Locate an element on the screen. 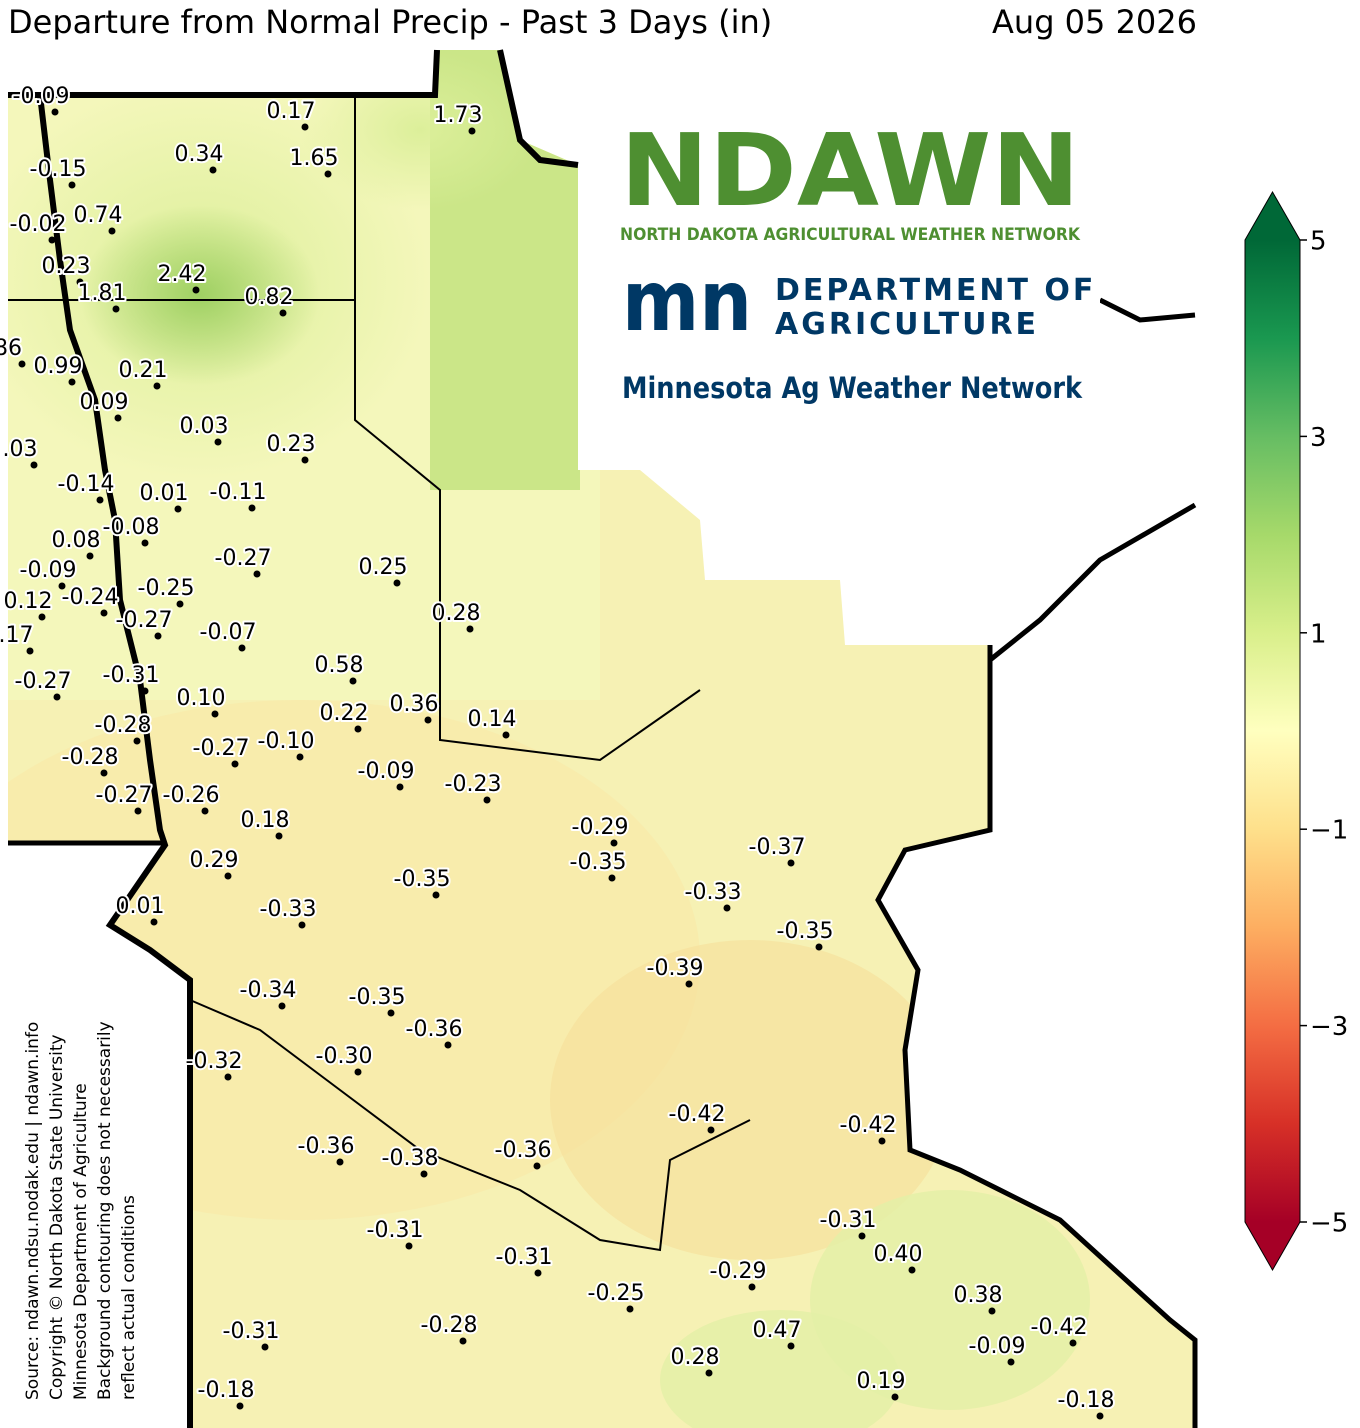  station-value: -0.34 is located at coordinates (268, 990).